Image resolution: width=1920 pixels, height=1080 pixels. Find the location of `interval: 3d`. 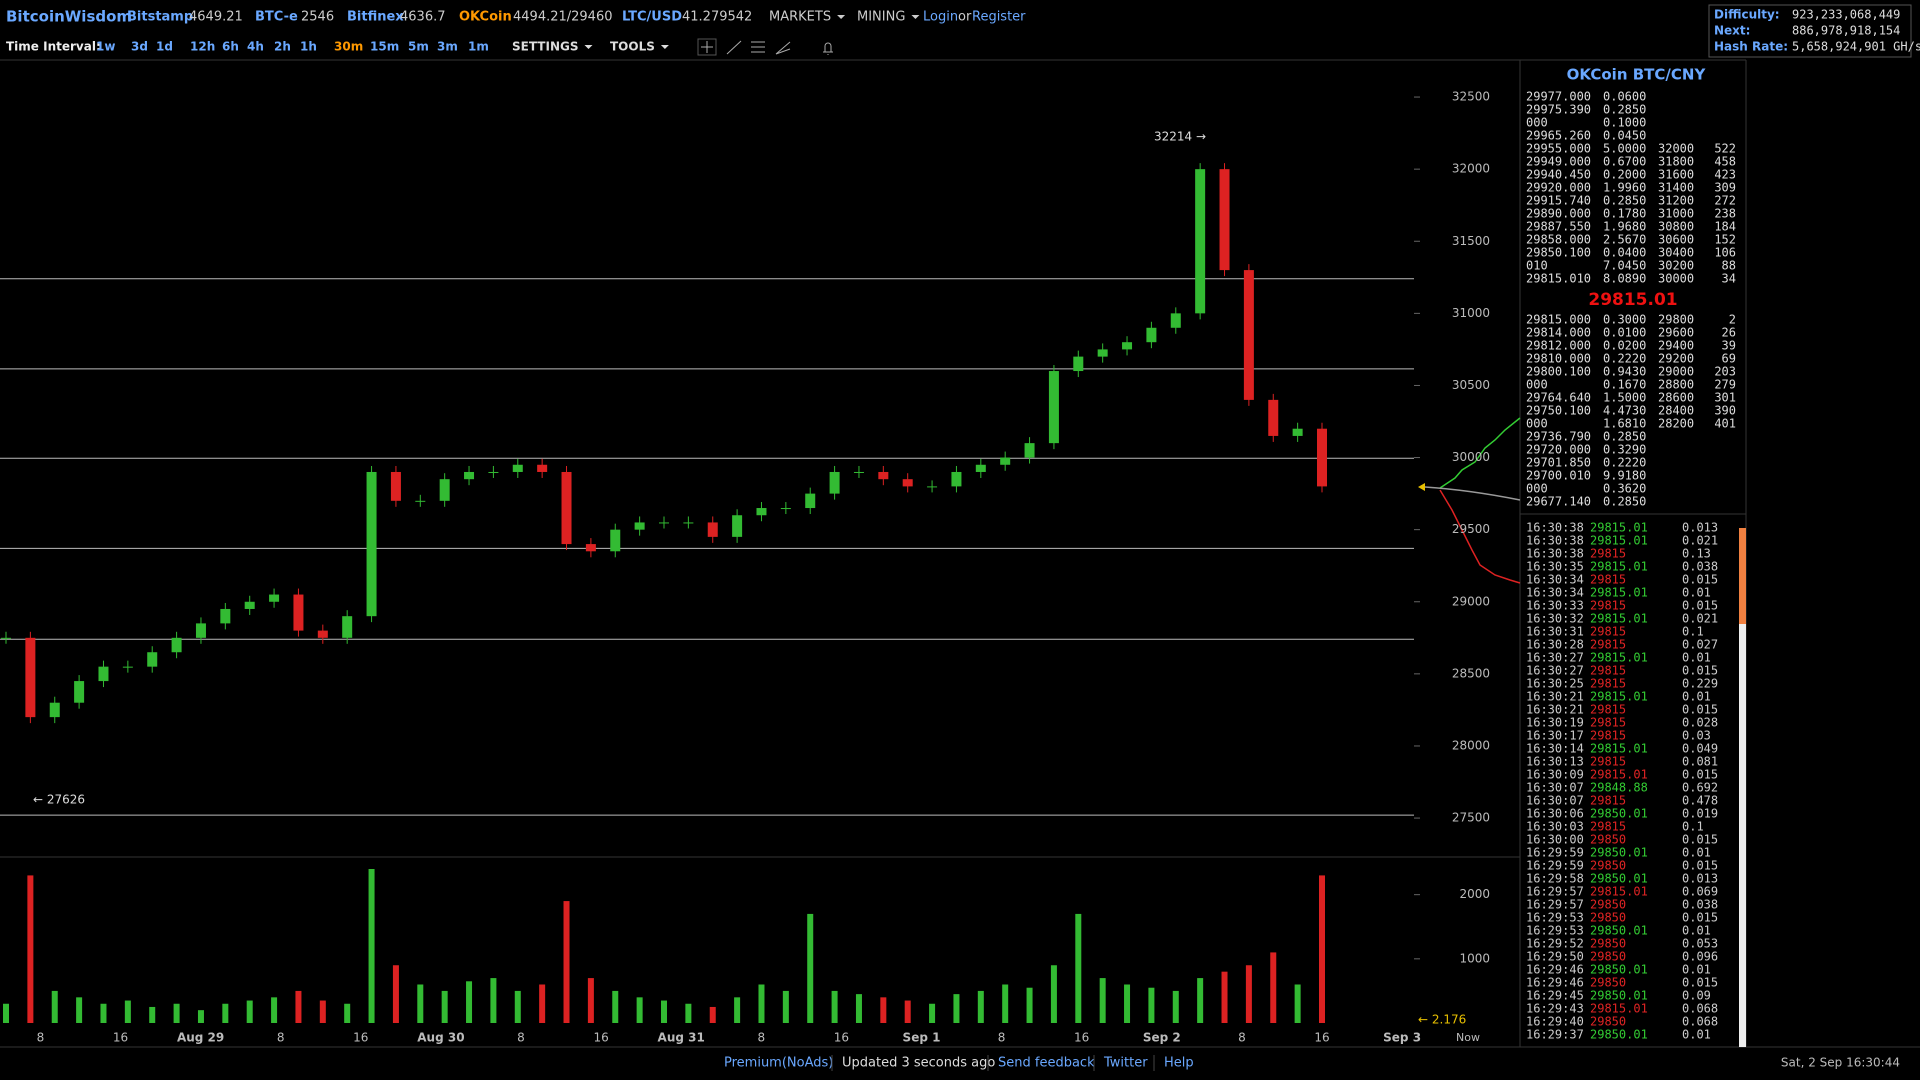

interval: 3d is located at coordinates (139, 47).